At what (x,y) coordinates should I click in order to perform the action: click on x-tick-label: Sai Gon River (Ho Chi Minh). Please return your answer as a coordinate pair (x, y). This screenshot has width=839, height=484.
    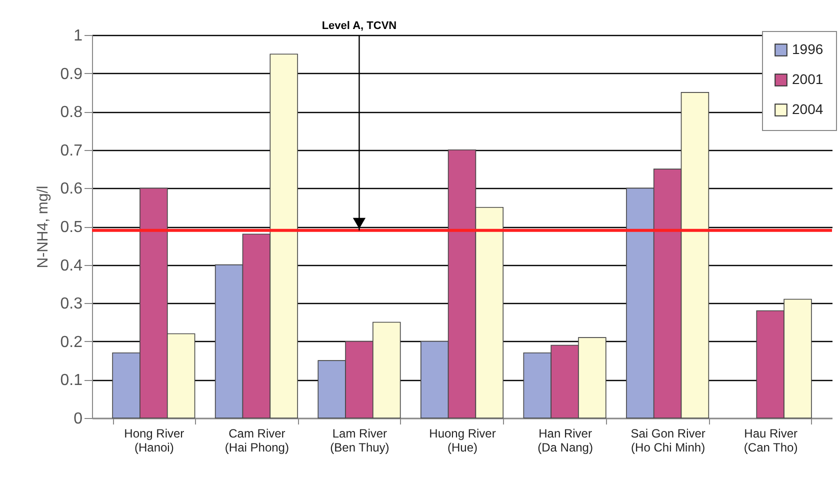
    Looking at the image, I should click on (668, 440).